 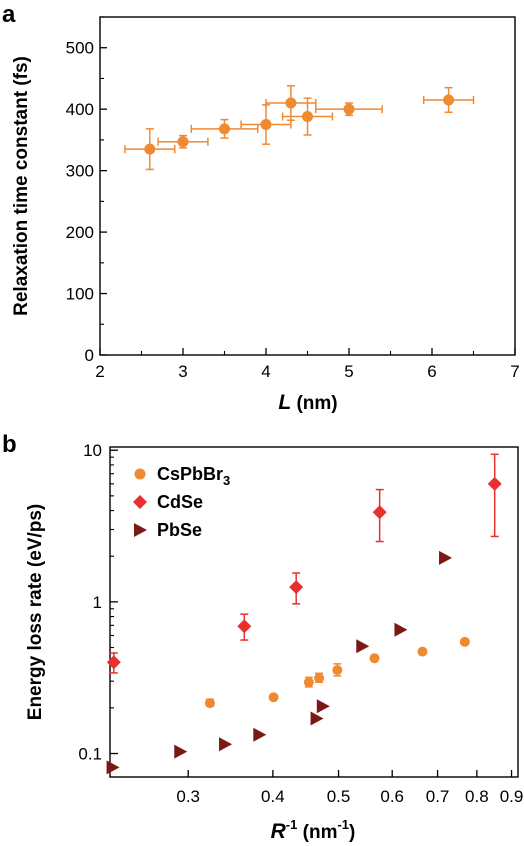 What do you see at coordinates (80, 171) in the screenshot?
I see `y-tick-label: 300` at bounding box center [80, 171].